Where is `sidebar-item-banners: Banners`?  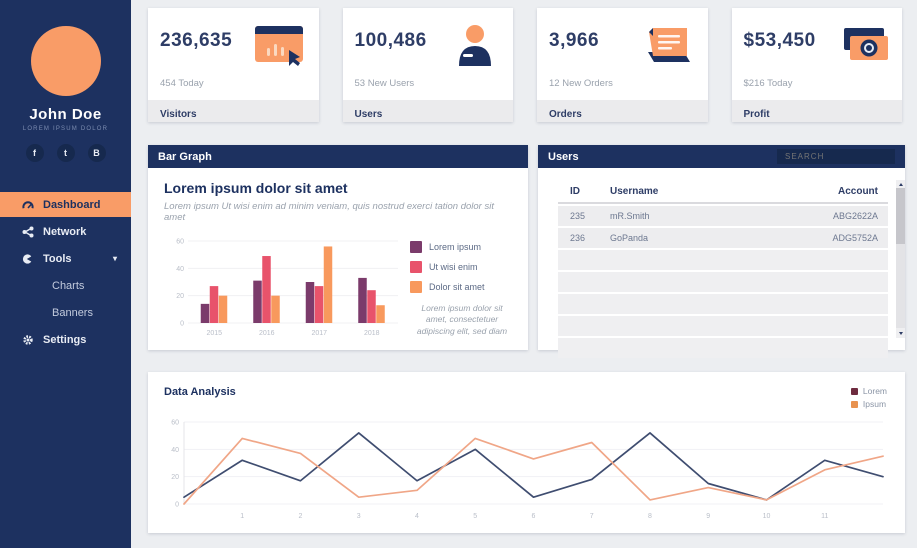 sidebar-item-banners: Banners is located at coordinates (65, 312).